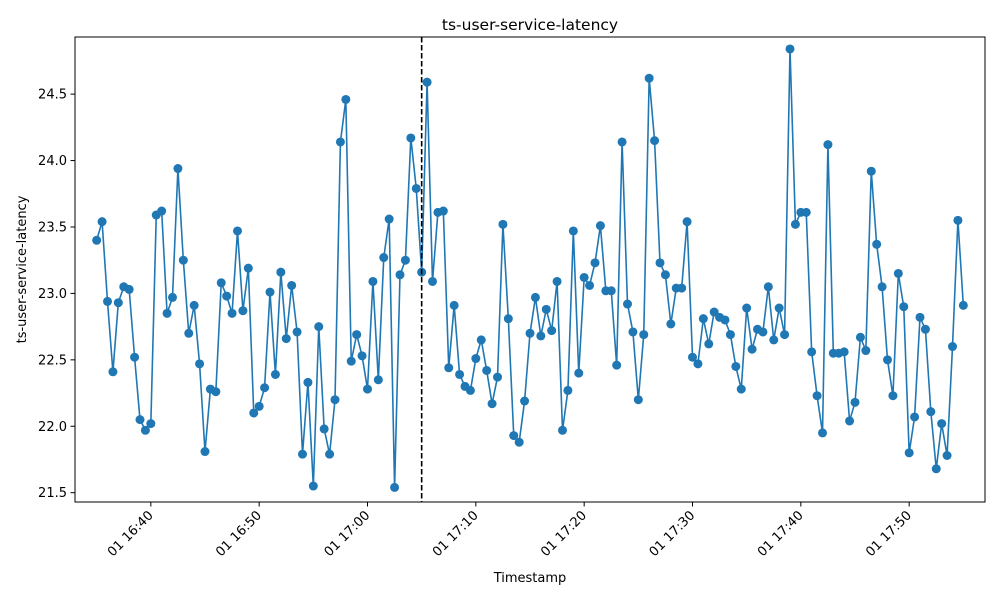  Describe the element at coordinates (52, 427) in the screenshot. I see `y-tick-label: 22.0` at that location.